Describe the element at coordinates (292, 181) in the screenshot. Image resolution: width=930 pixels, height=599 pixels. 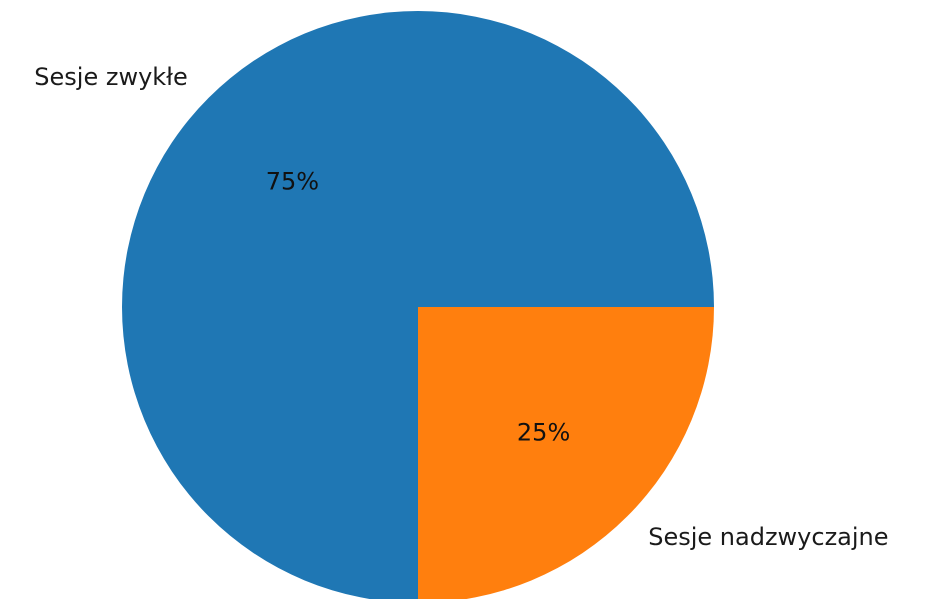
I see `pct-label-0: 75%` at that location.